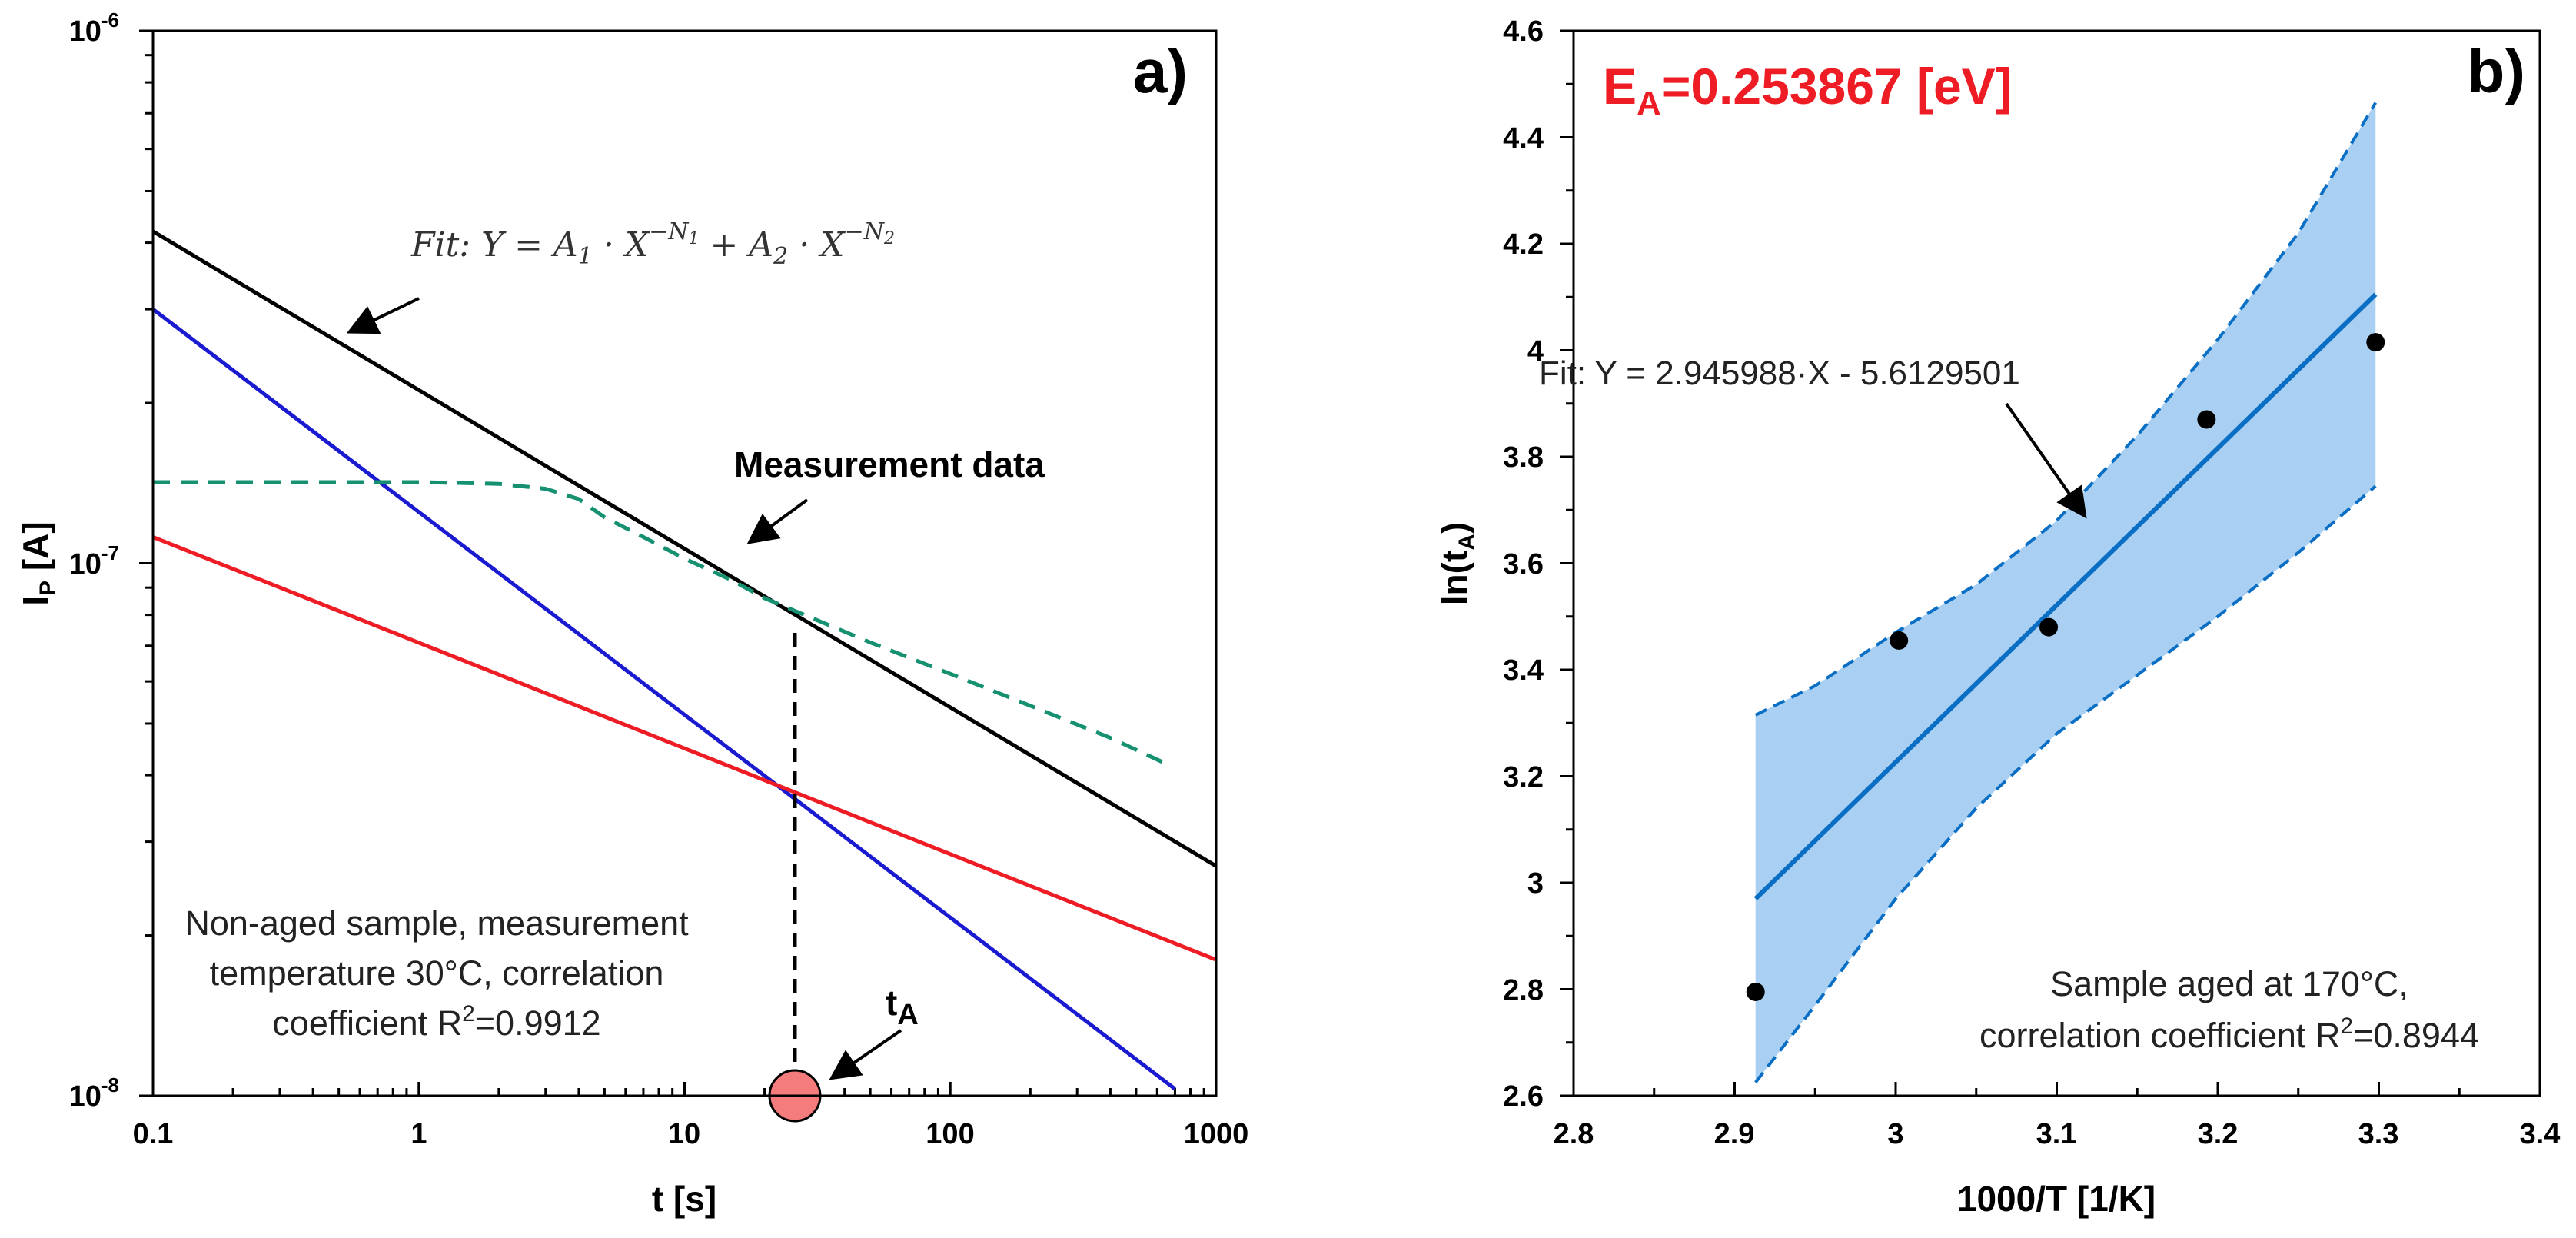 The image size is (2576, 1238). What do you see at coordinates (418, 1134) in the screenshot?
I see `xtick-label: 1` at bounding box center [418, 1134].